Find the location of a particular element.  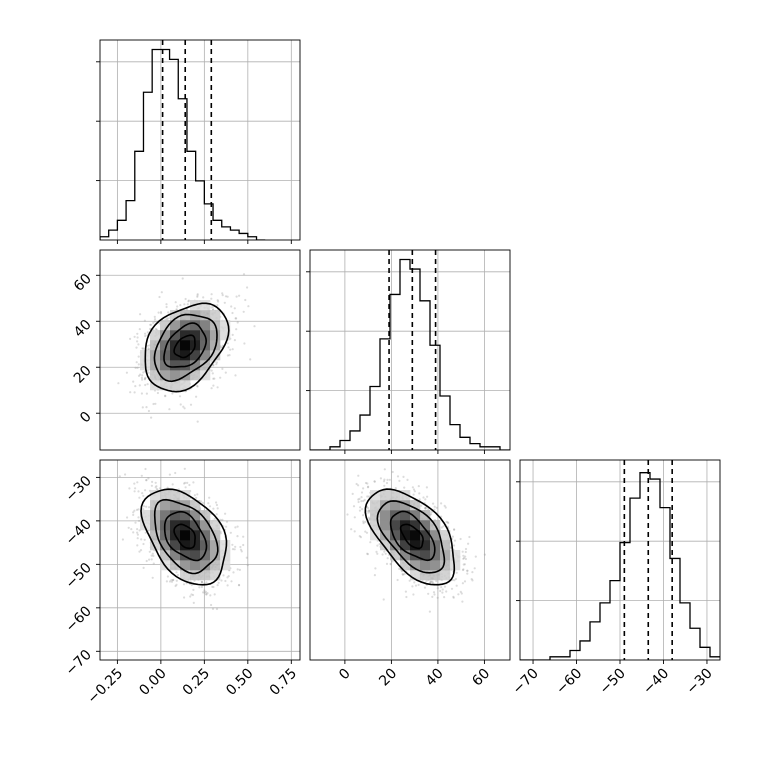

diag-0-frame is located at coordinates (200, 140).